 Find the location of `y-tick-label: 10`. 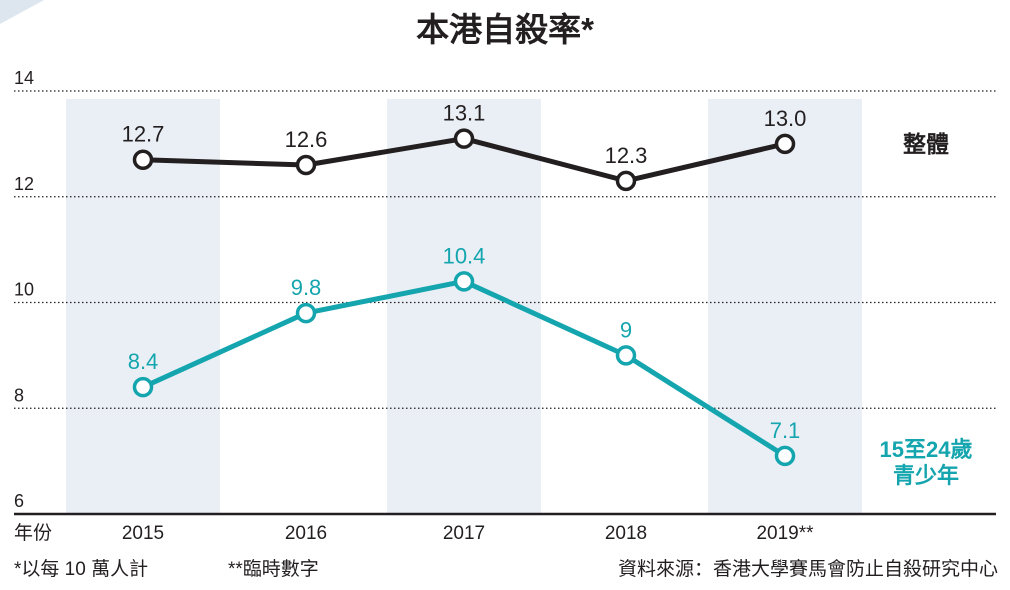

y-tick-label: 10 is located at coordinates (24, 290).